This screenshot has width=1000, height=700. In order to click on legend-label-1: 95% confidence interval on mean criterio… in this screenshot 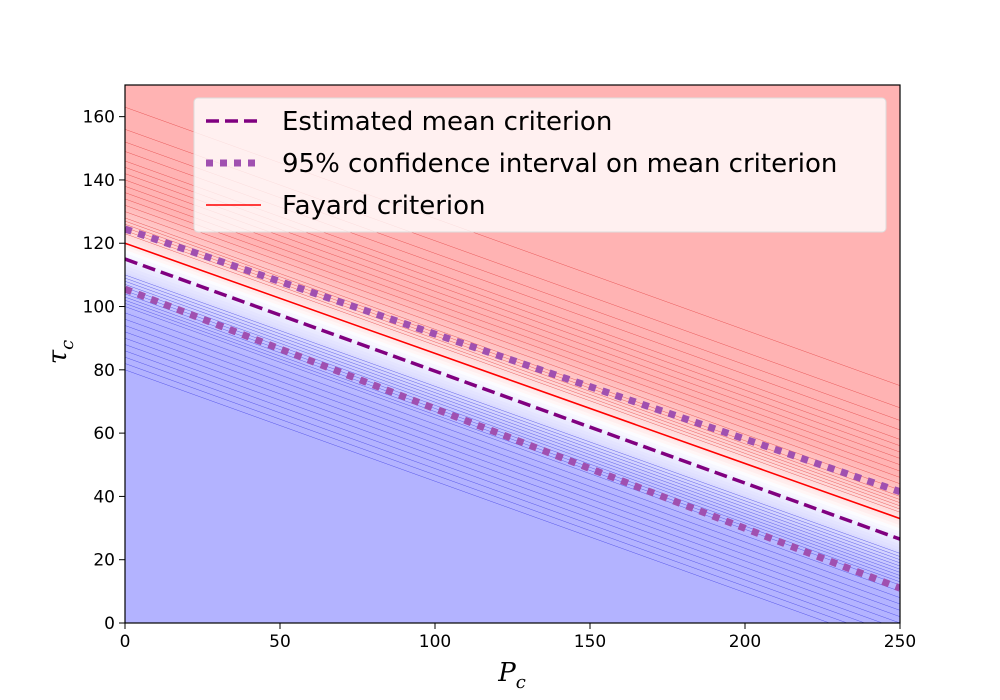, I will do `click(559, 164)`.